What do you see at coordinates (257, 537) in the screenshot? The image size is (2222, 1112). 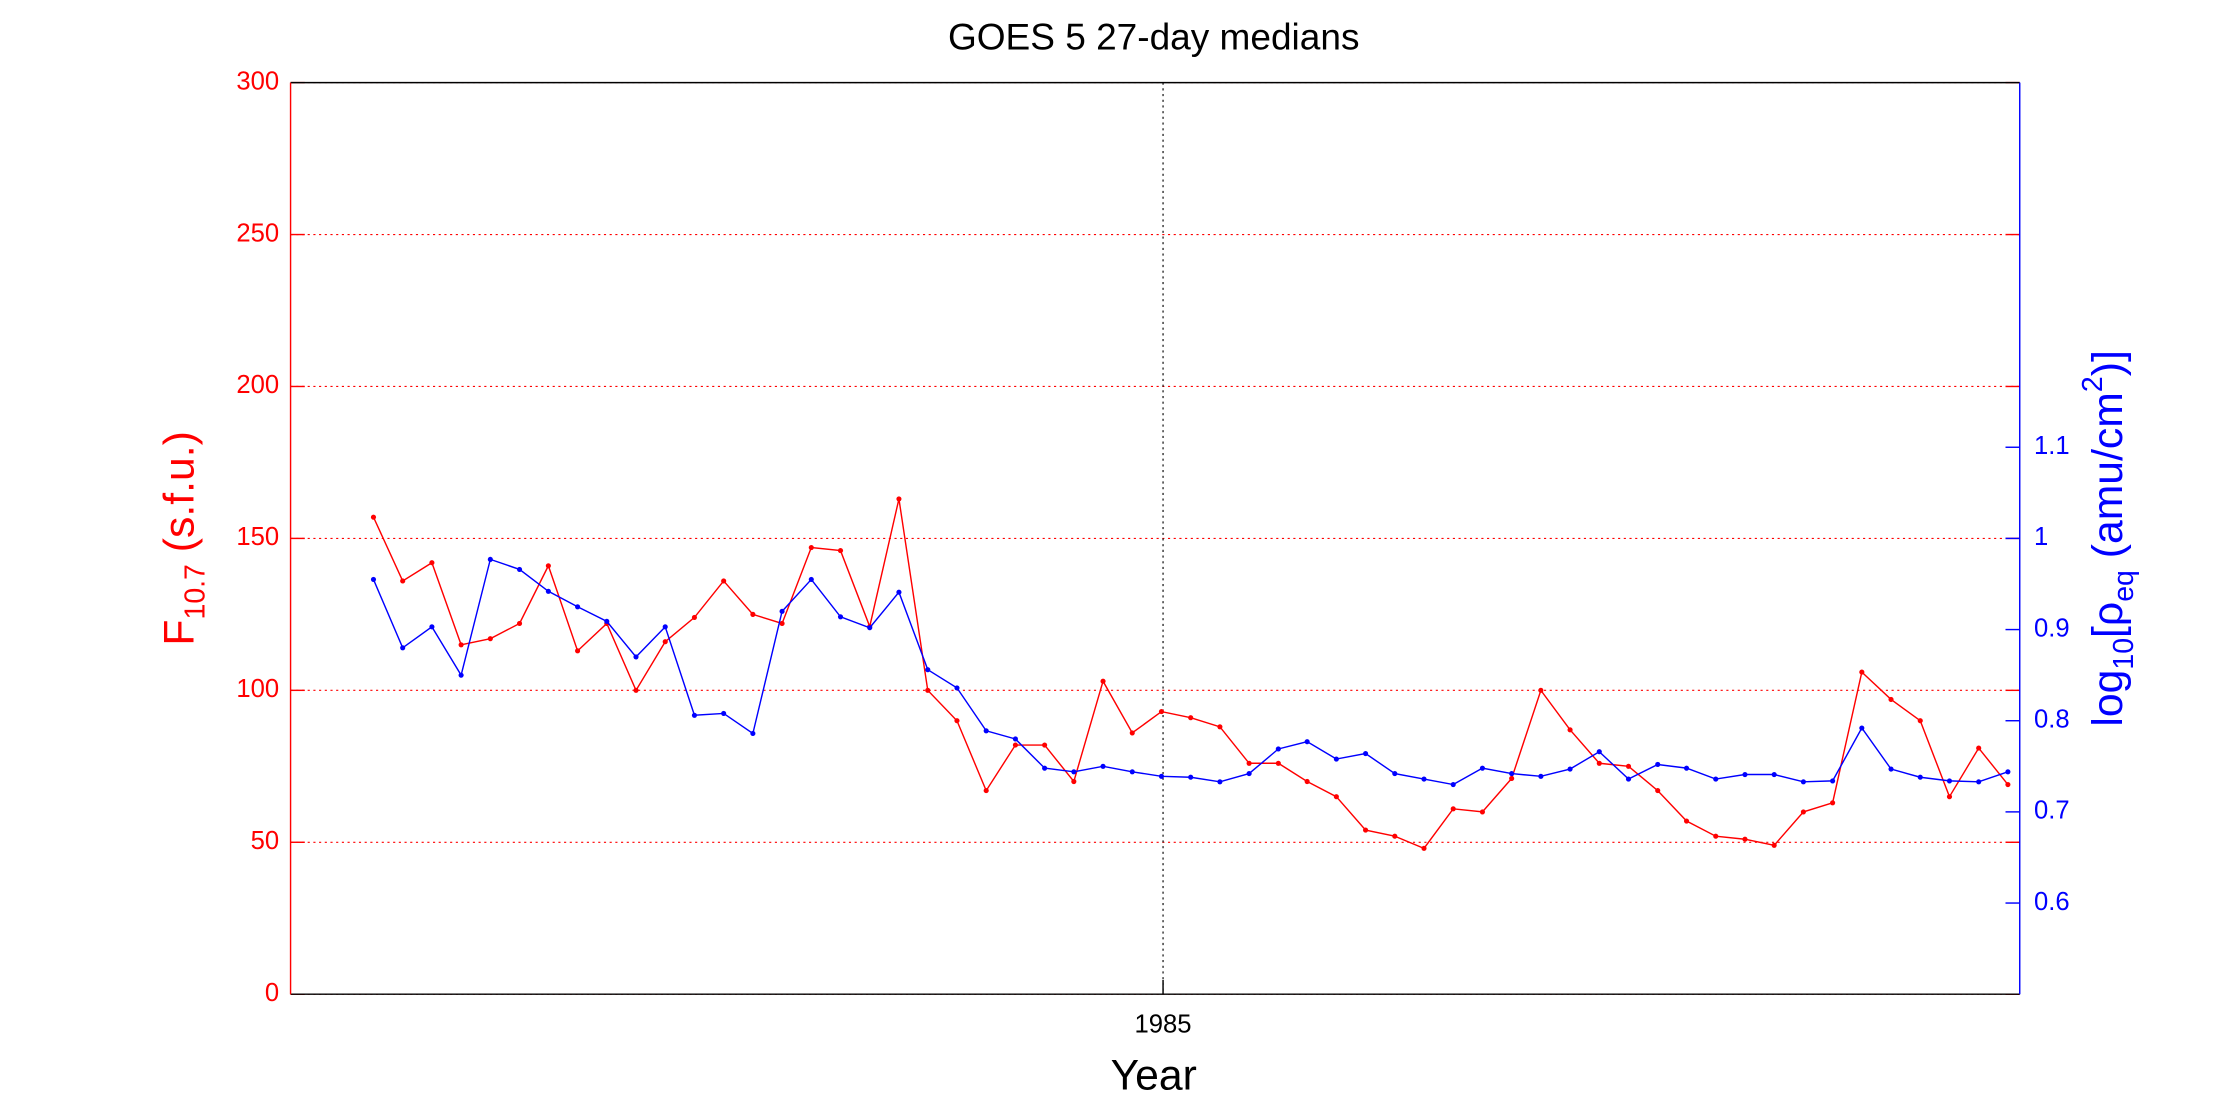 I see `y-tick-label: 150` at bounding box center [257, 537].